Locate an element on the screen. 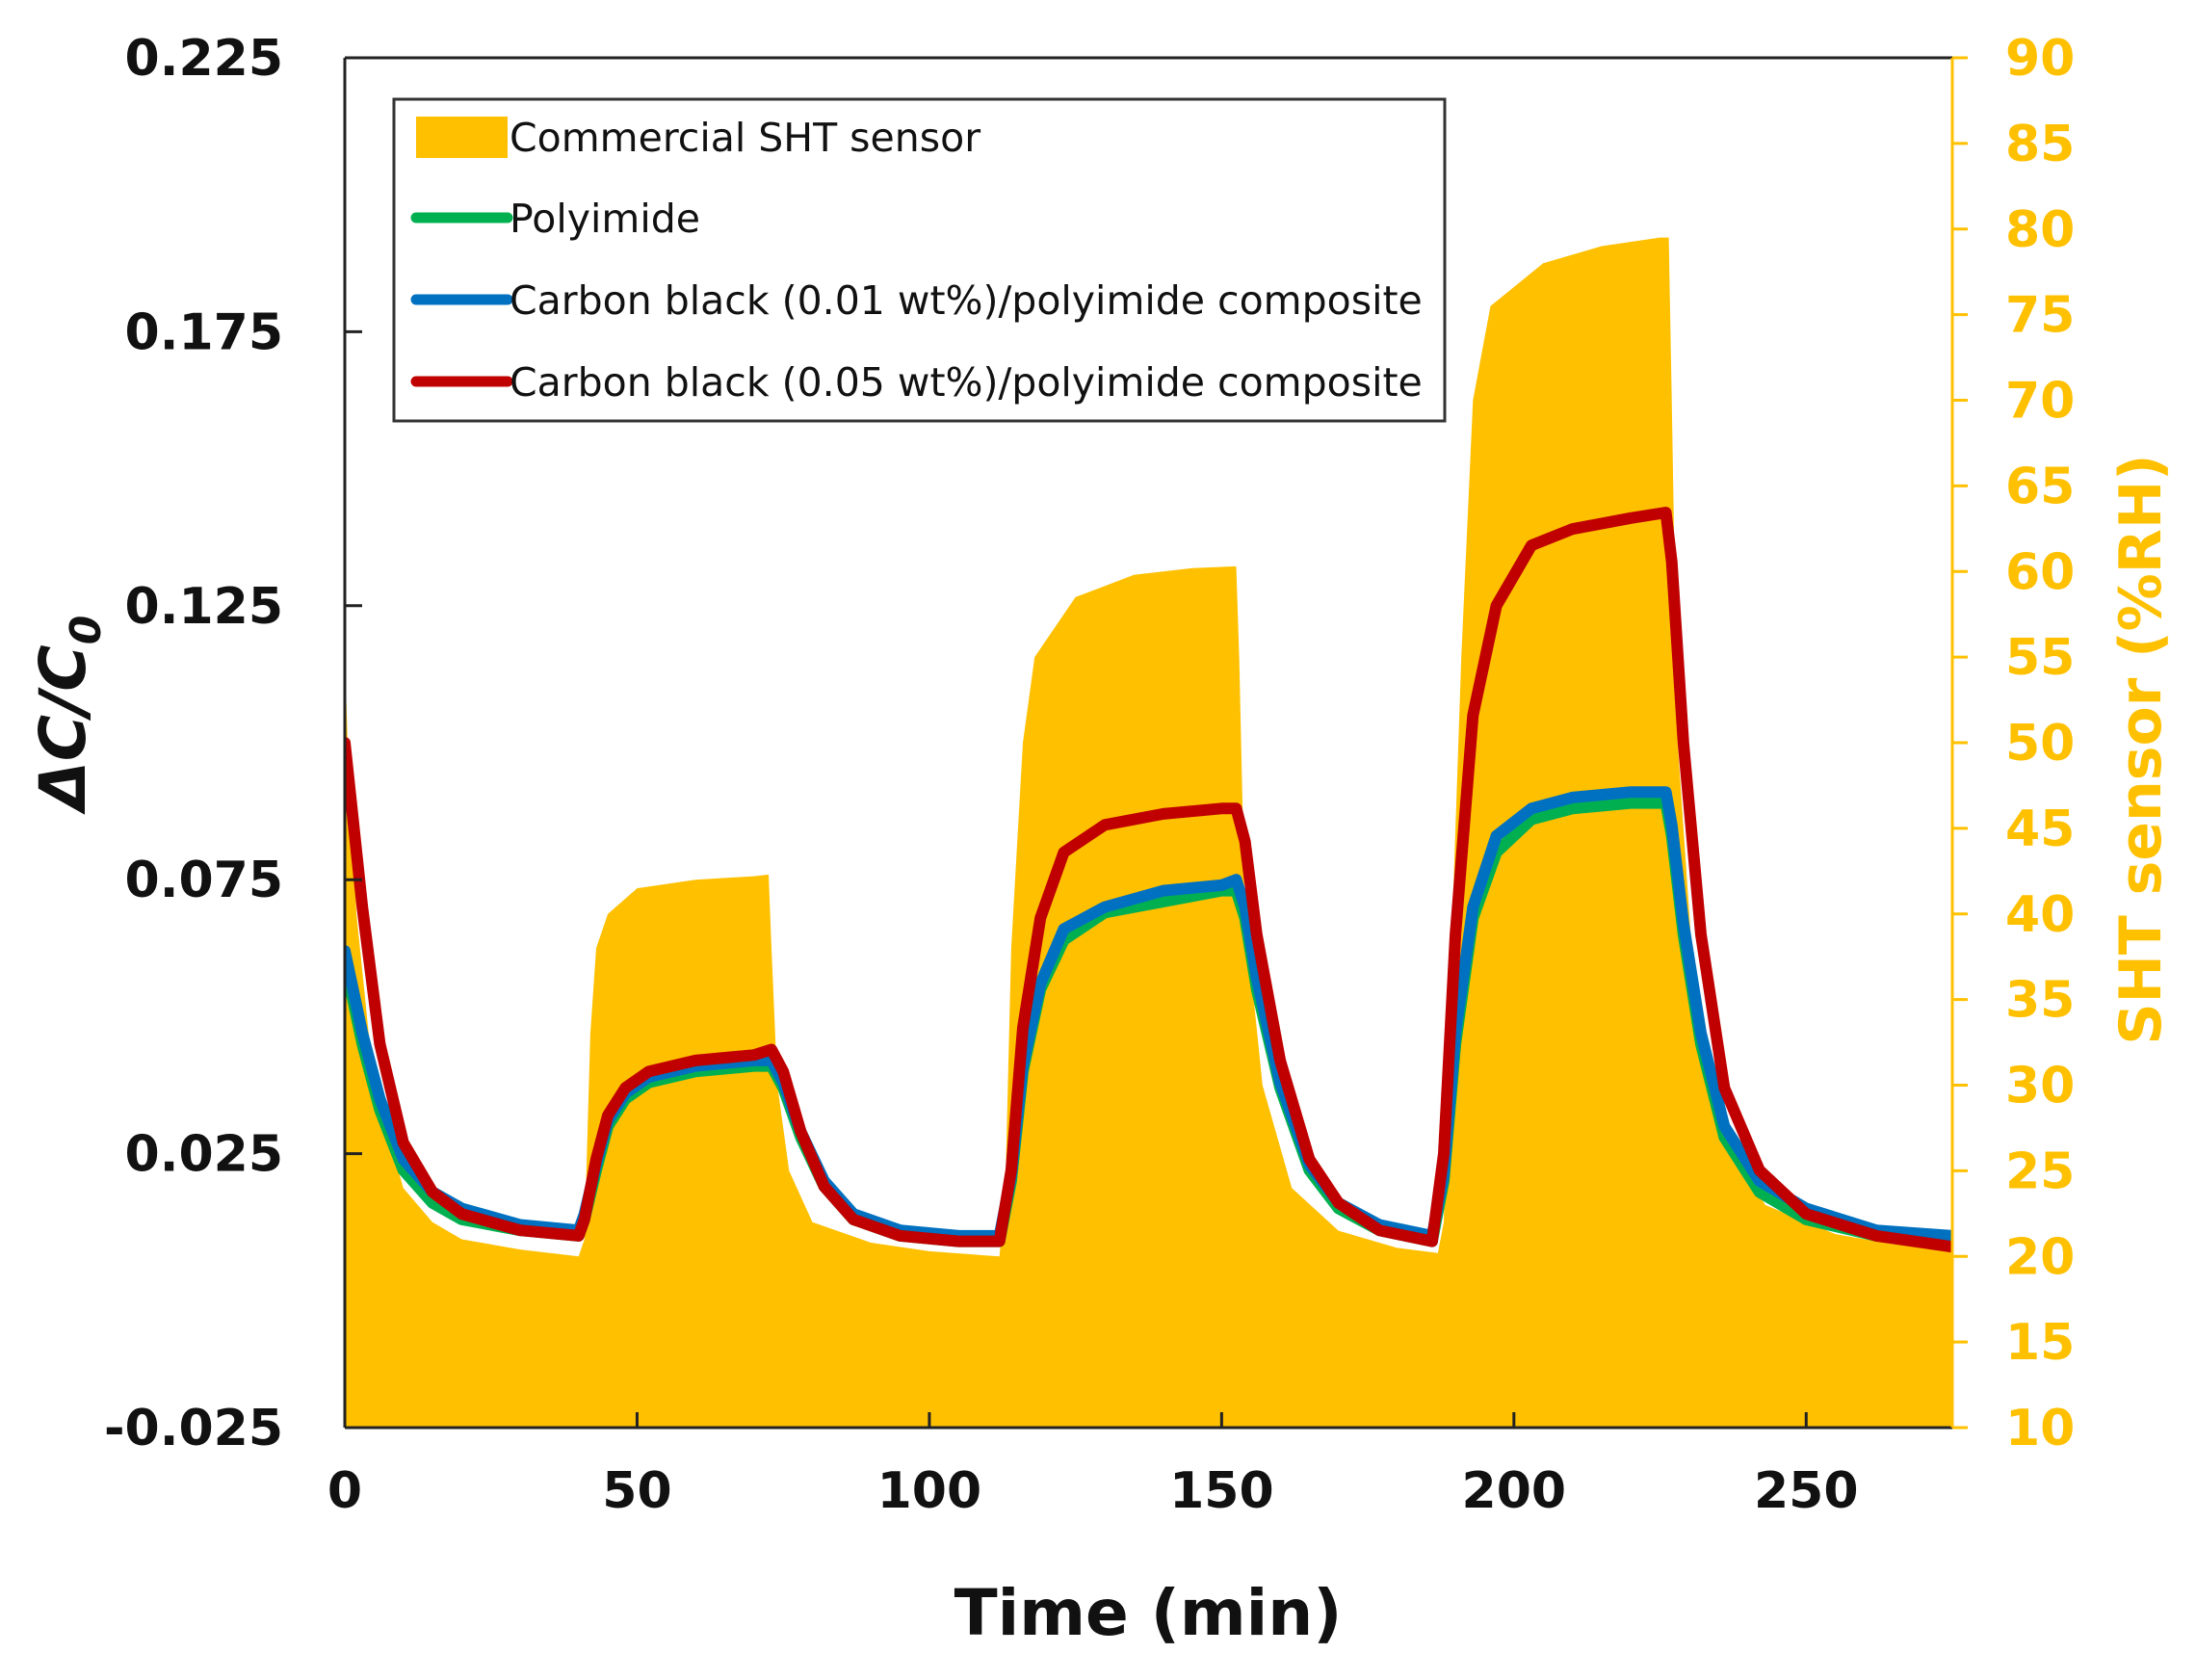 Image resolution: width=2196 pixels, height=1680 pixels. y2-tick-label: 50 is located at coordinates (2040, 744).